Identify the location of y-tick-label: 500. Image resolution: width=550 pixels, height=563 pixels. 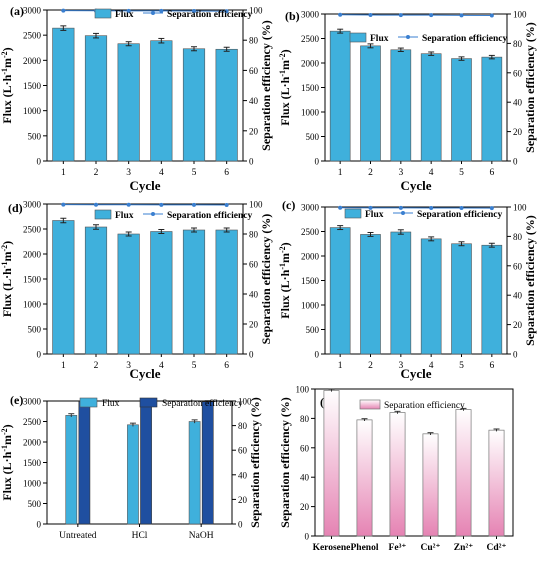
(313, 137).